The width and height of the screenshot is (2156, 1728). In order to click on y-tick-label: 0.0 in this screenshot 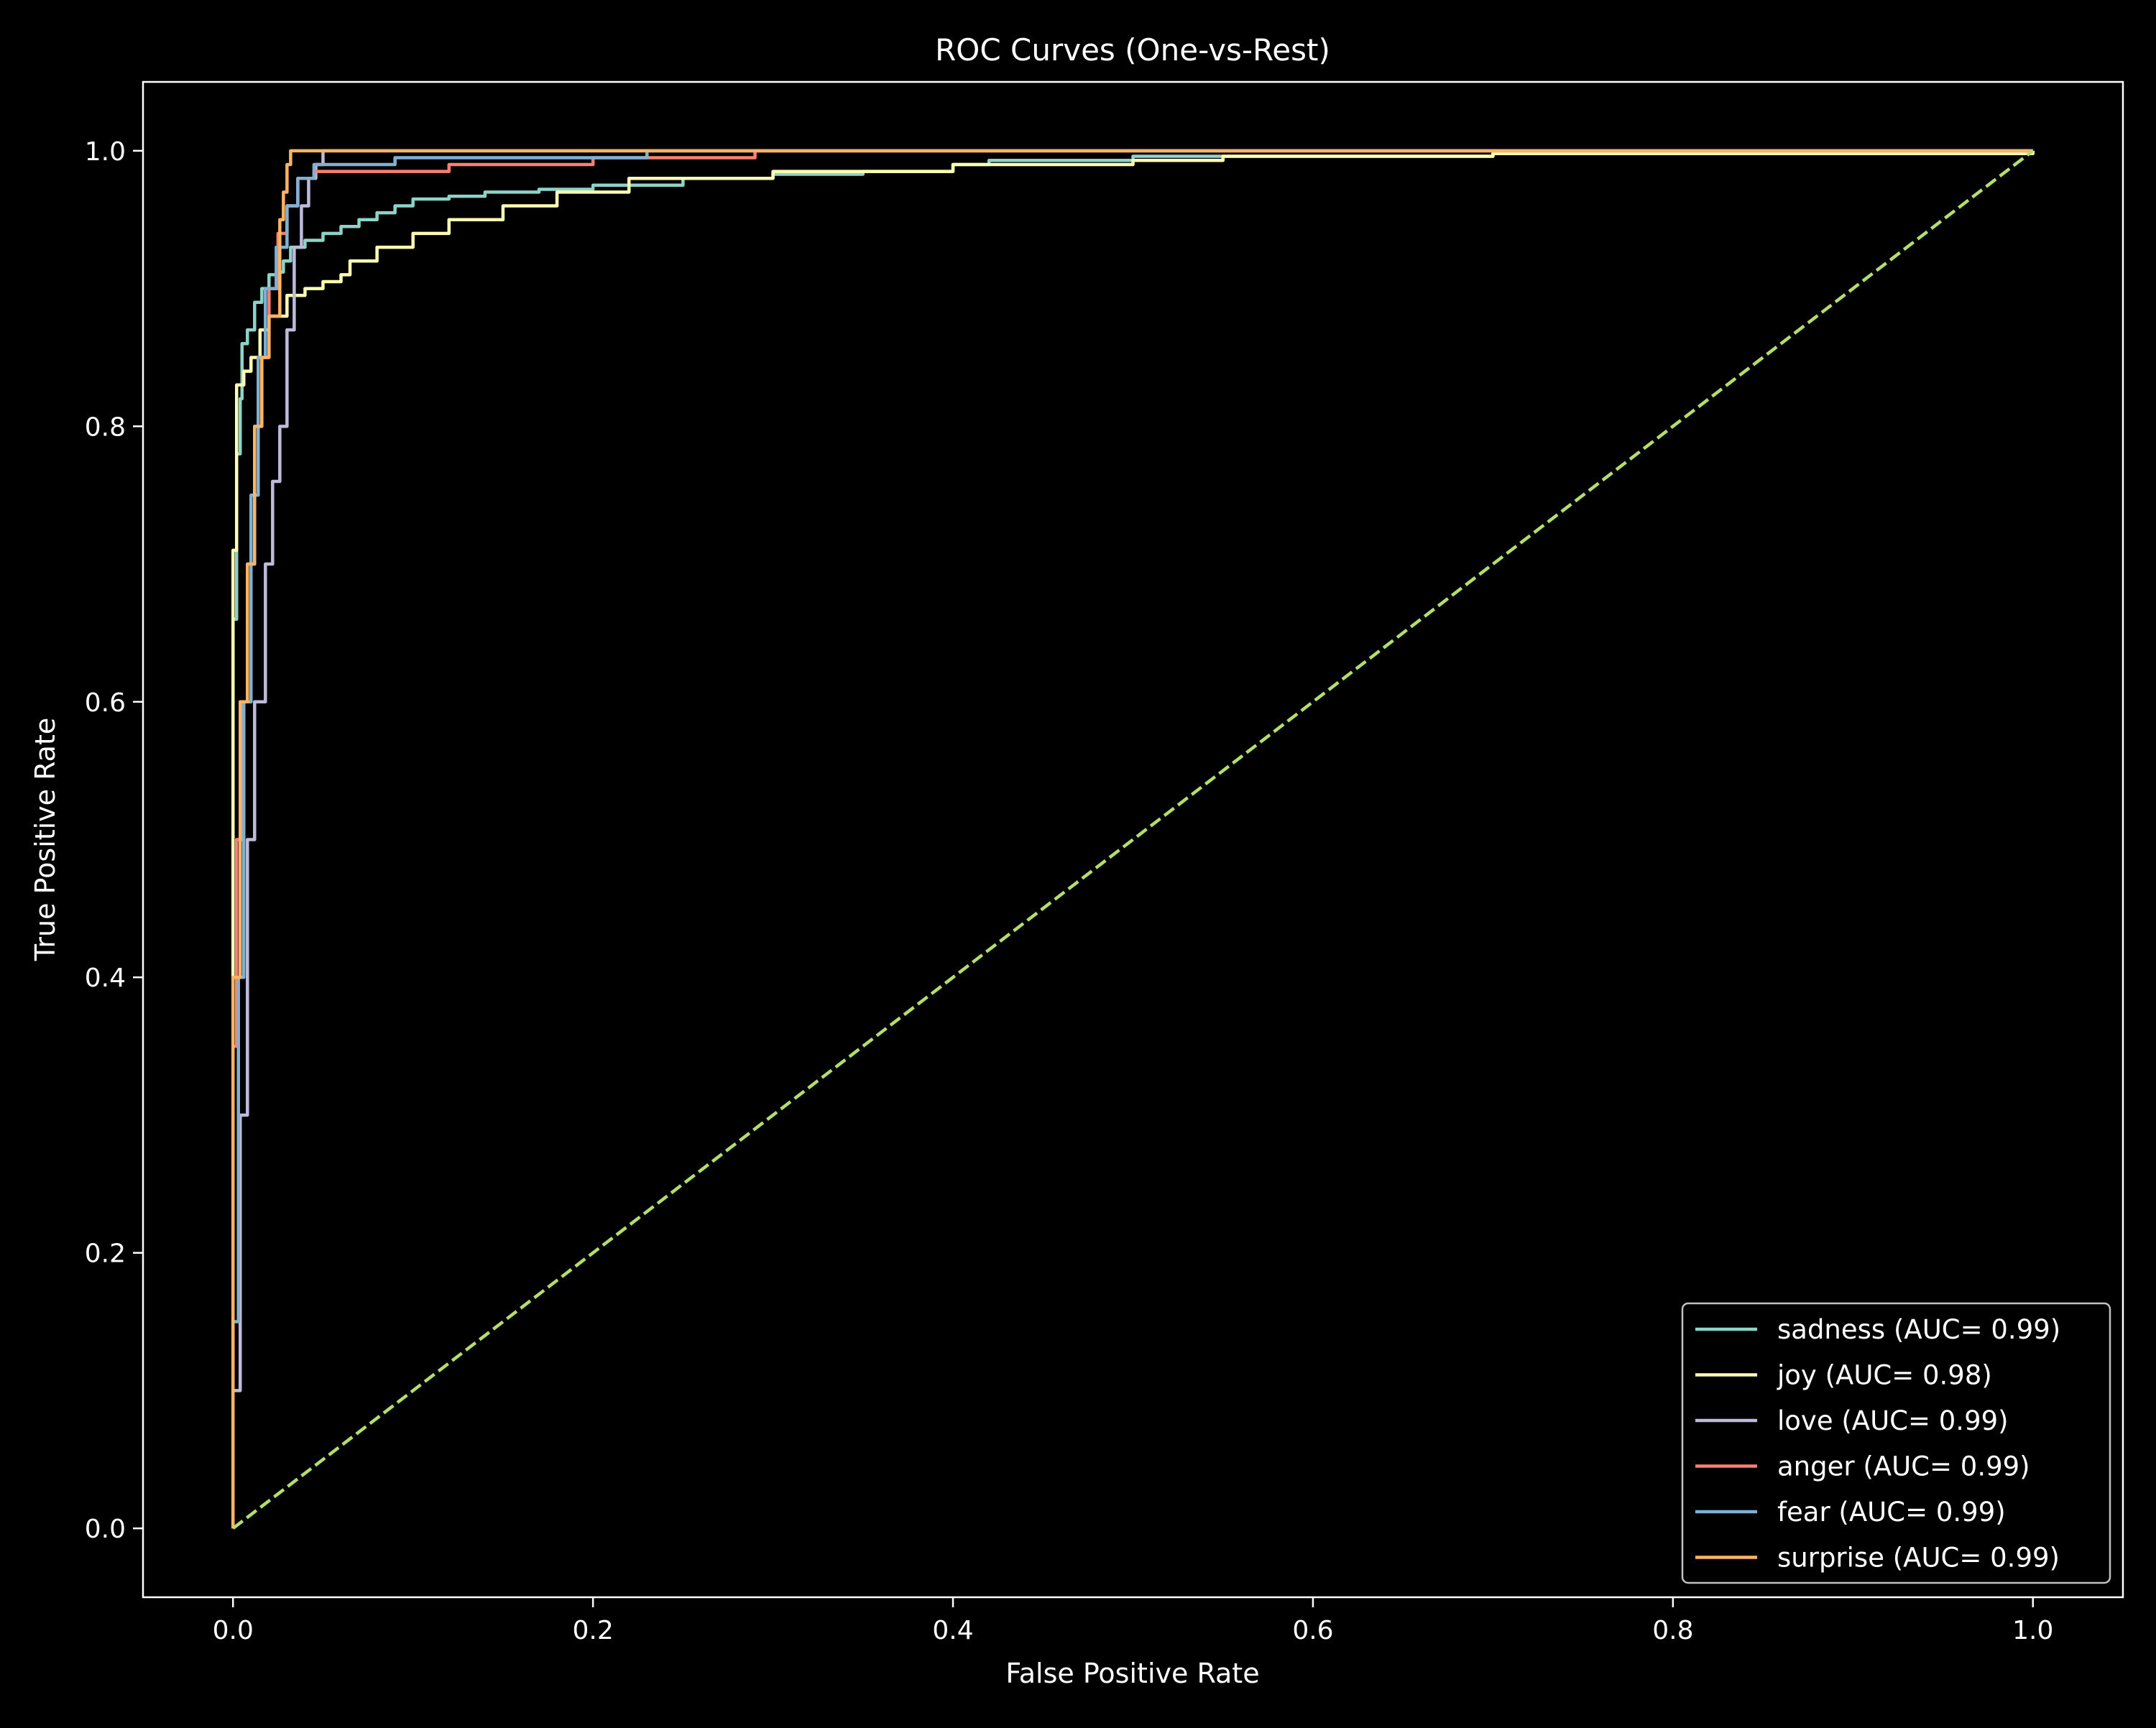, I will do `click(106, 1529)`.